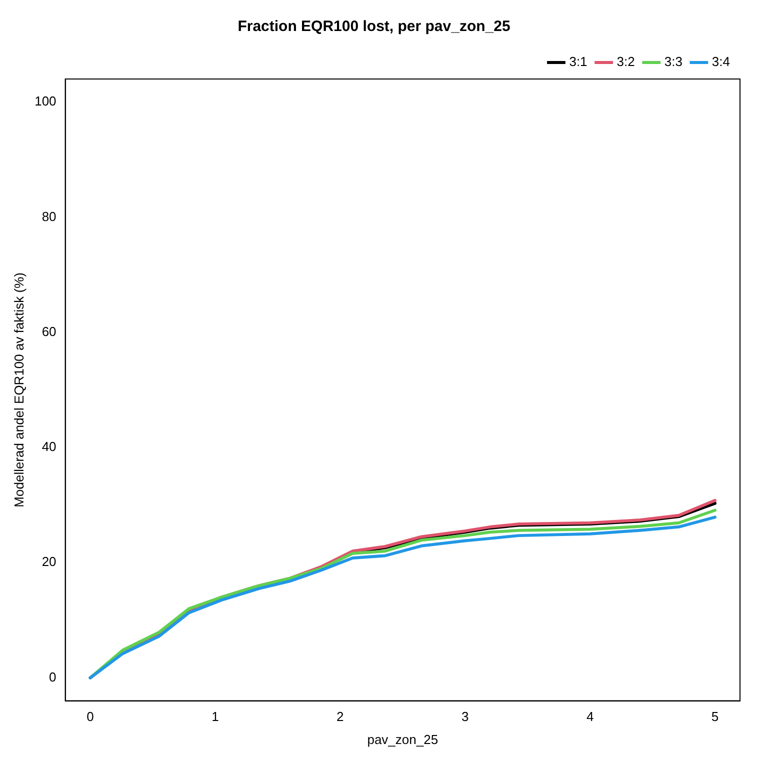 Image resolution: width=760 pixels, height=760 pixels. Describe the element at coordinates (18, 390) in the screenshot. I see `y-axis-title: Modellerad andel EQR100 av faktisk (%)` at that location.